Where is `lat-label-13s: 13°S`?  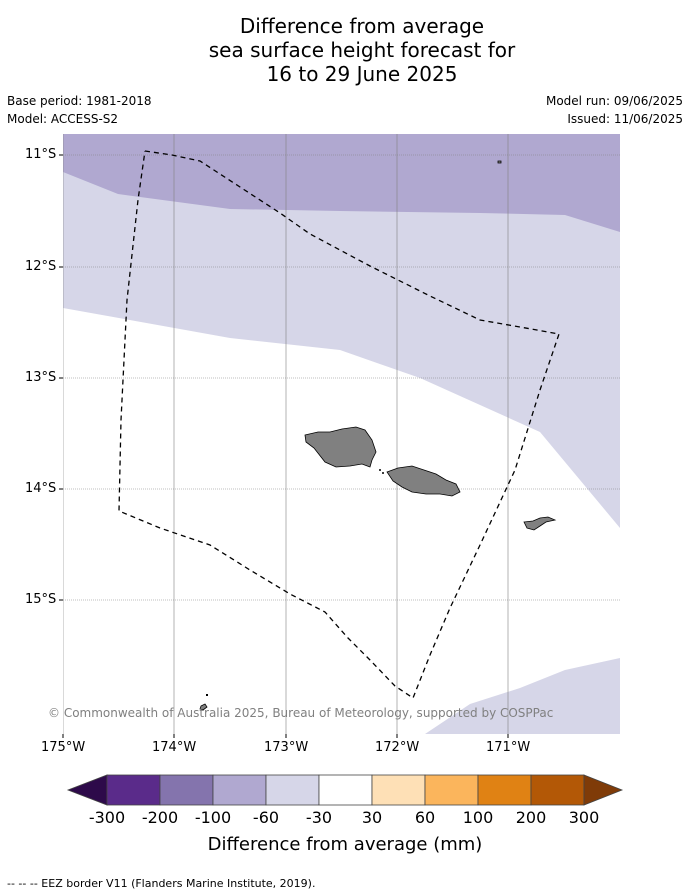 lat-label-13s: 13°S is located at coordinates (41, 377).